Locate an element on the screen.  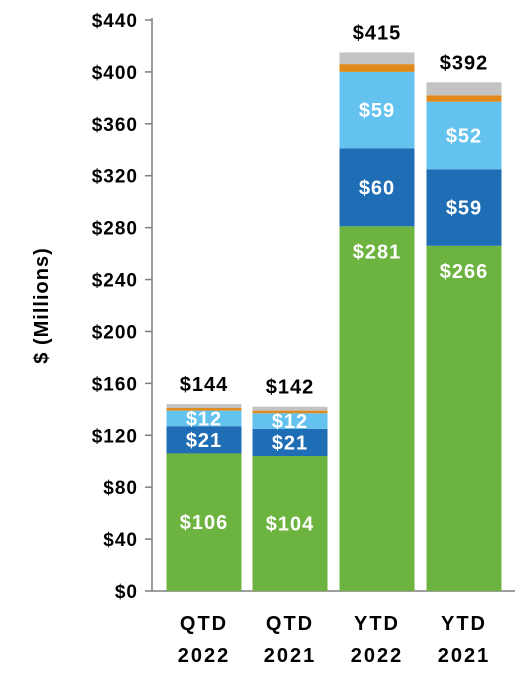
data-label: $106 is located at coordinates (204, 523).